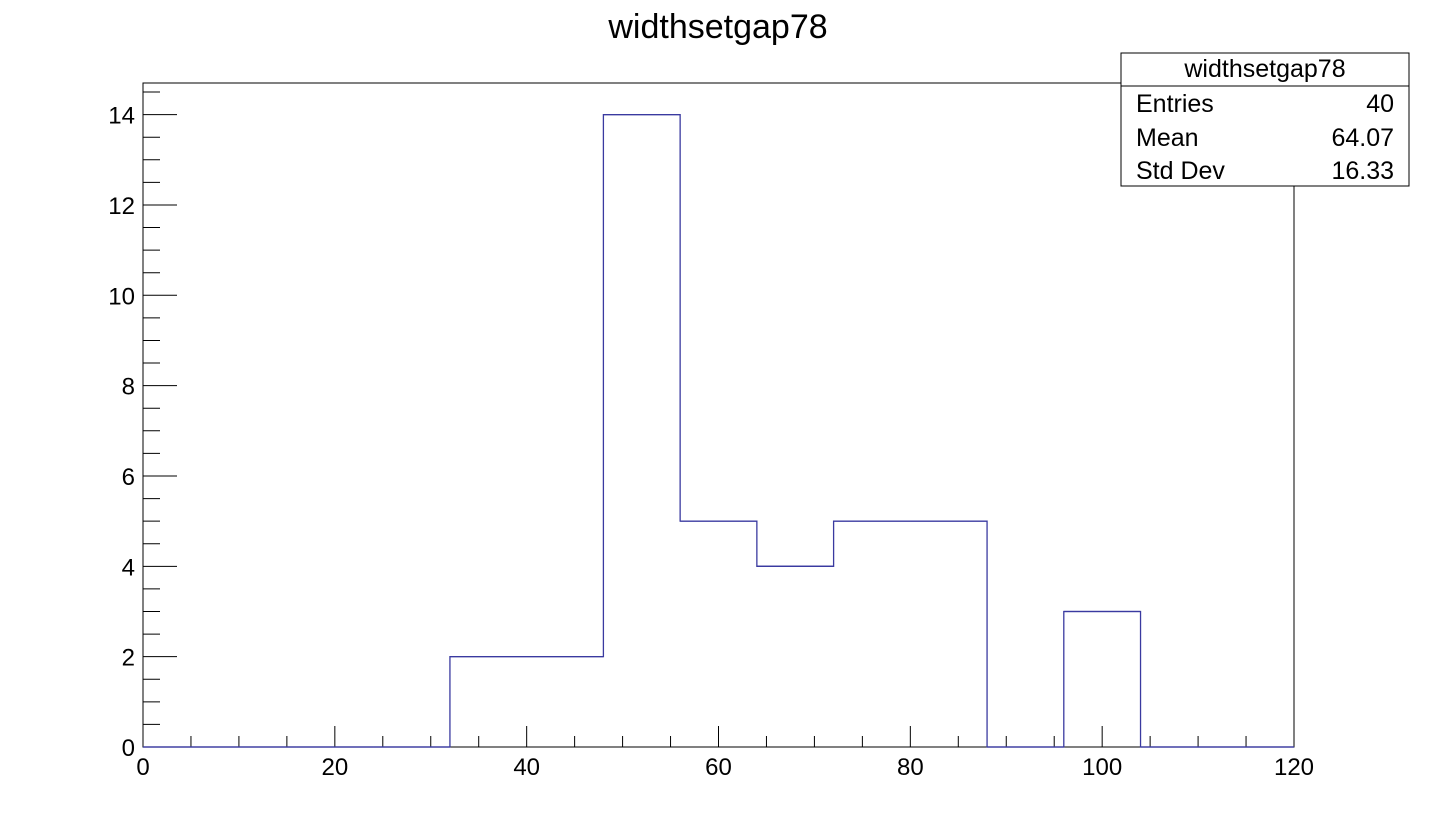  I want to click on stats-entries-label: Entries, so click(1175, 104).